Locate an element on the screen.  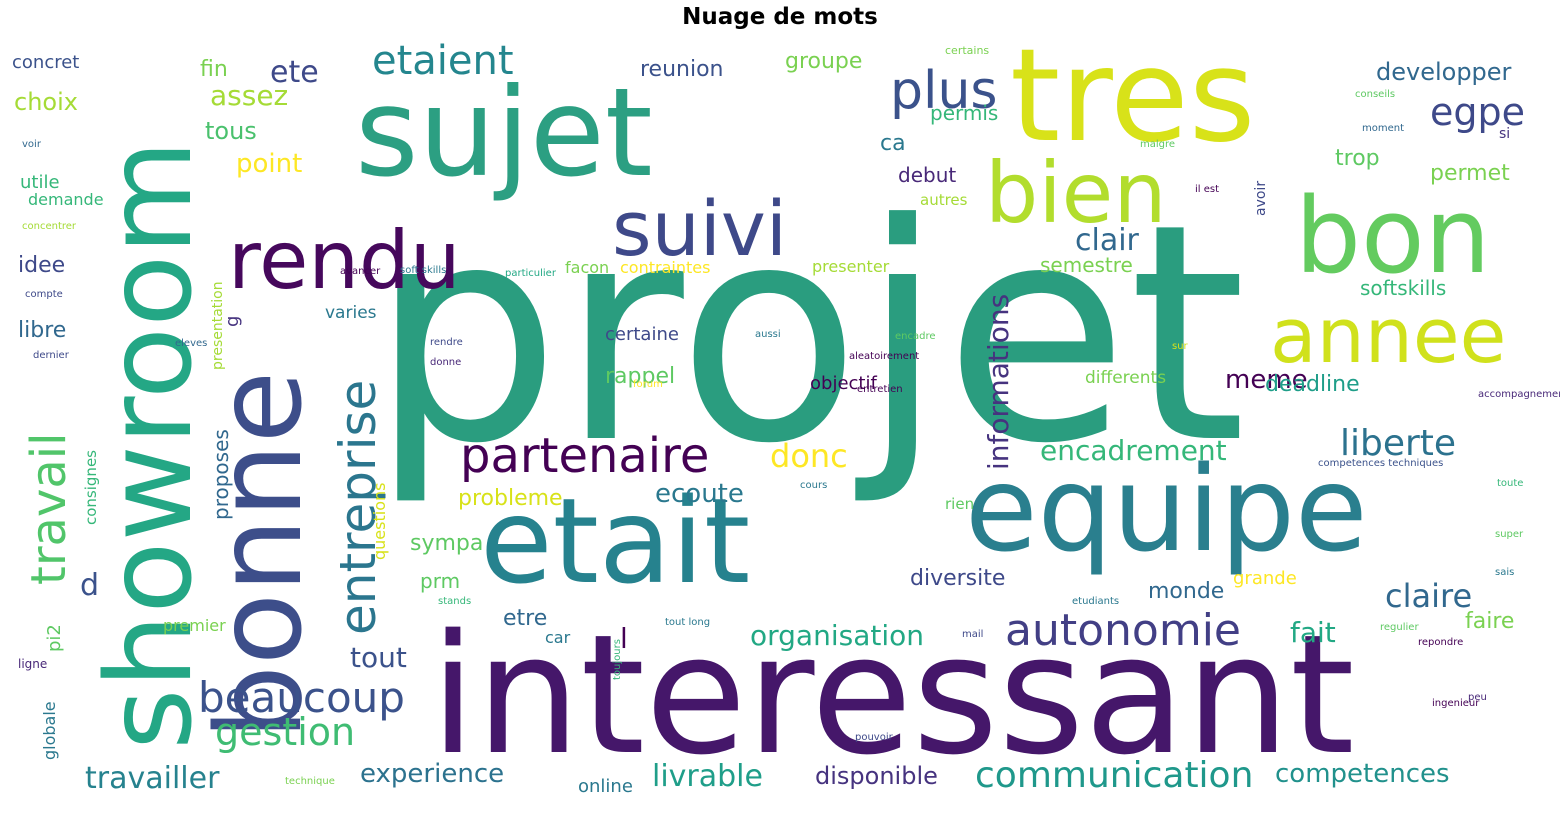
cloud-word: equipe is located at coordinates (1166, 509).